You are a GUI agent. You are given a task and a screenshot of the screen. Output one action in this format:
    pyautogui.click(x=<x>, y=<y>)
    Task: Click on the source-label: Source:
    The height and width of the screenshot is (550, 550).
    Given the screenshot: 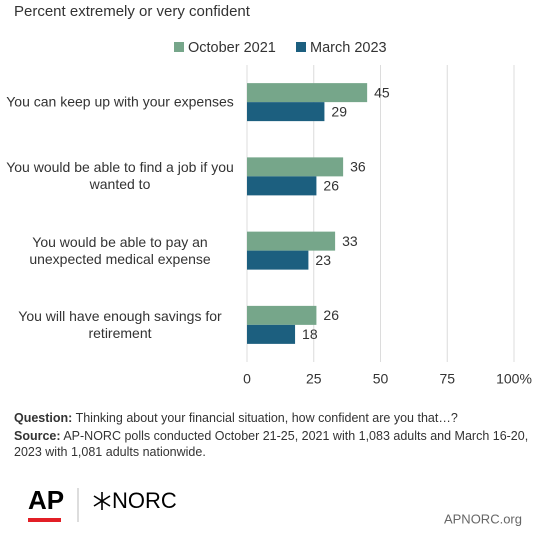 What is the action you would take?
    pyautogui.click(x=37, y=436)
    